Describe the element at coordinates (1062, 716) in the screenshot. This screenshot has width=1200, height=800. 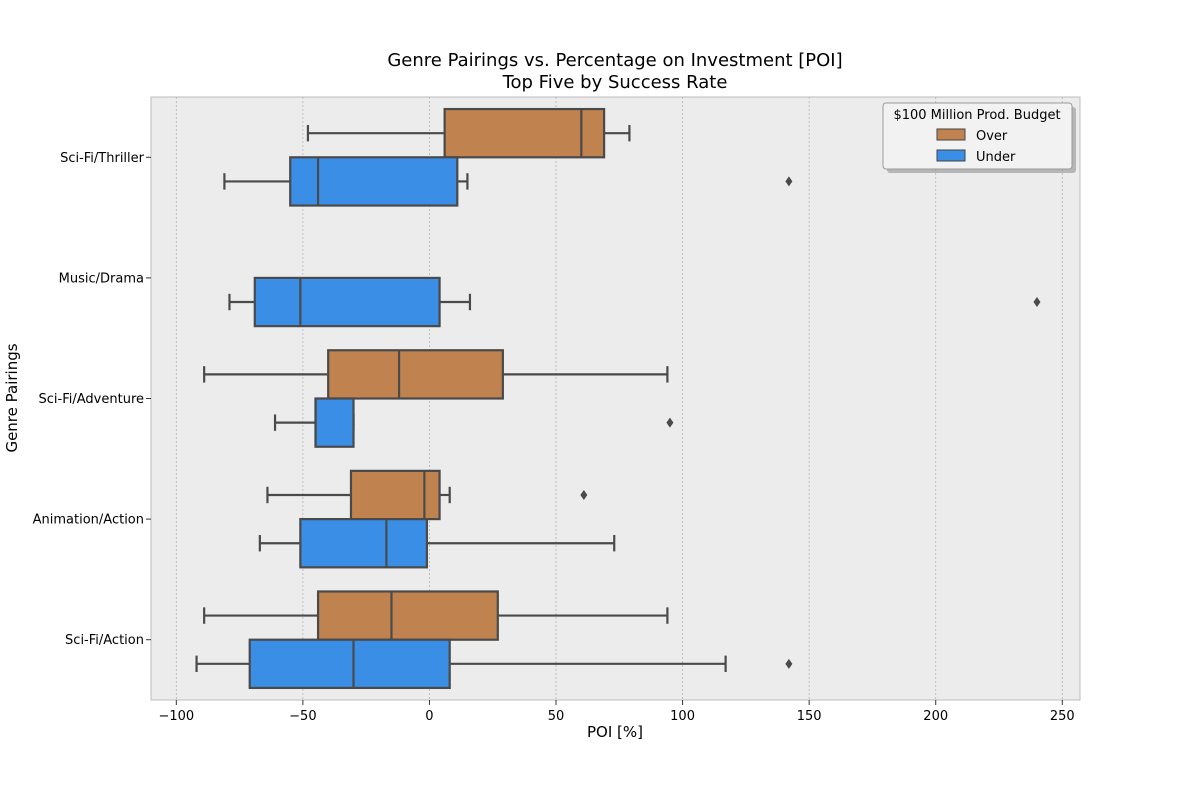
I see `x-tick-label: 250` at that location.